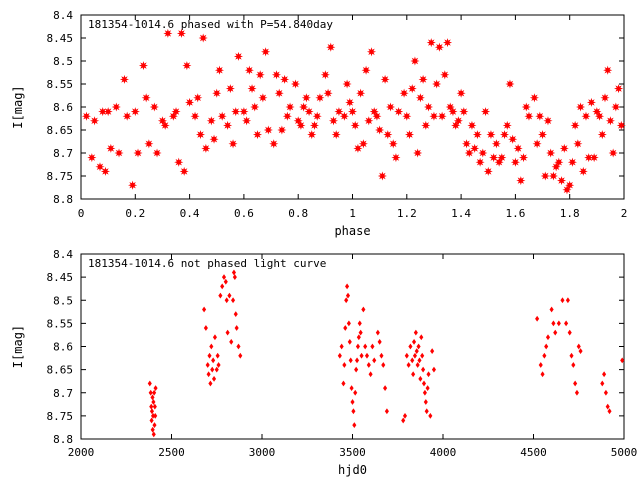  What do you see at coordinates (461, 213) in the screenshot?
I see `x-tick-label: 1.4` at bounding box center [461, 213].